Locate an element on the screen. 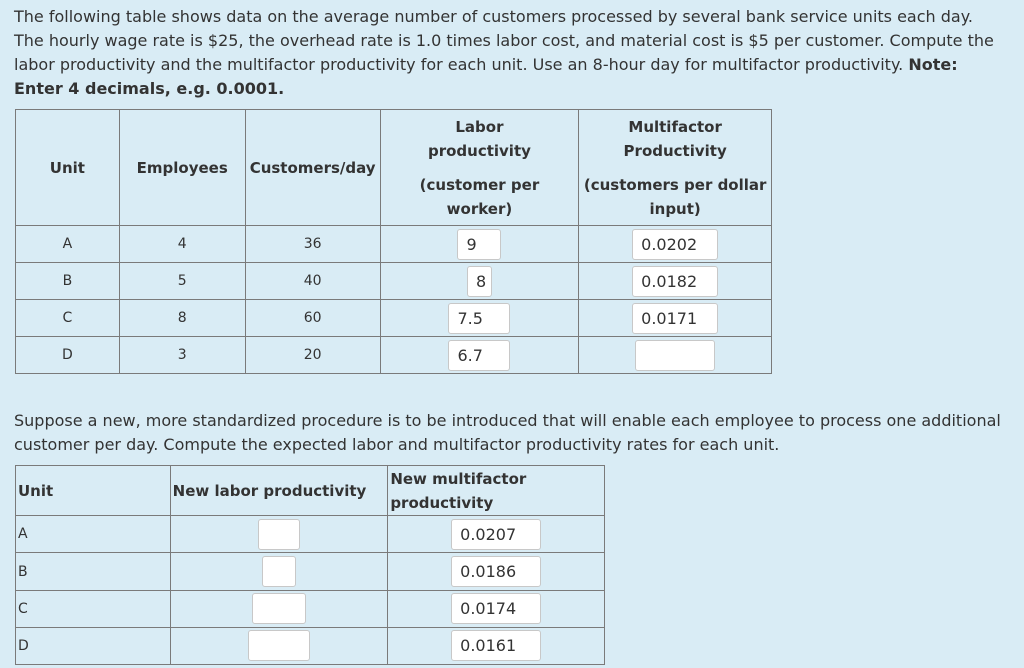 This screenshot has height=668, width=1024. cell-new-multifactor: 0.0161 is located at coordinates (496, 646).